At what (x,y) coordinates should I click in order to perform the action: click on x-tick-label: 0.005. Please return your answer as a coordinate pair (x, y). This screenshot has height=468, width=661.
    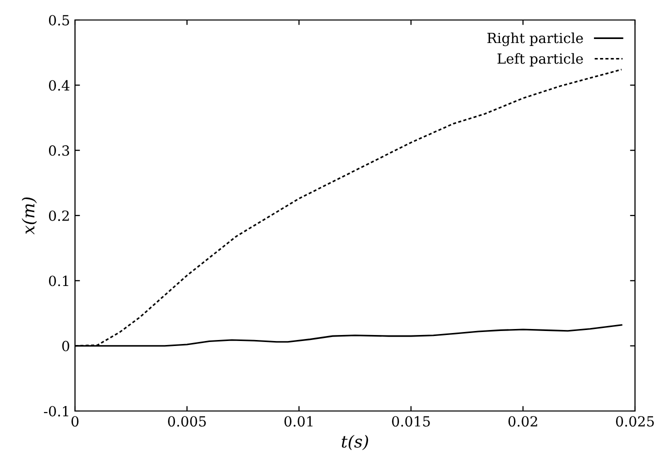
    Looking at the image, I should click on (187, 421).